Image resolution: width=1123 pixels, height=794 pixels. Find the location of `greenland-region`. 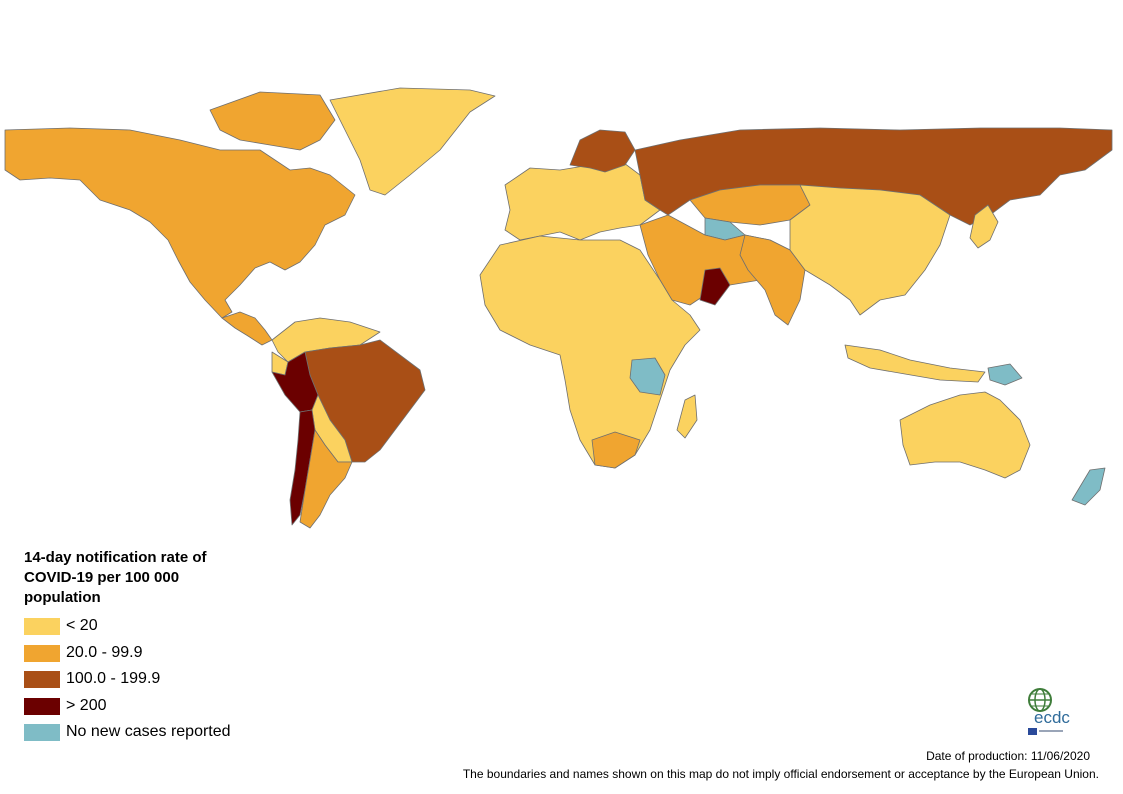

greenland-region is located at coordinates (412, 141).